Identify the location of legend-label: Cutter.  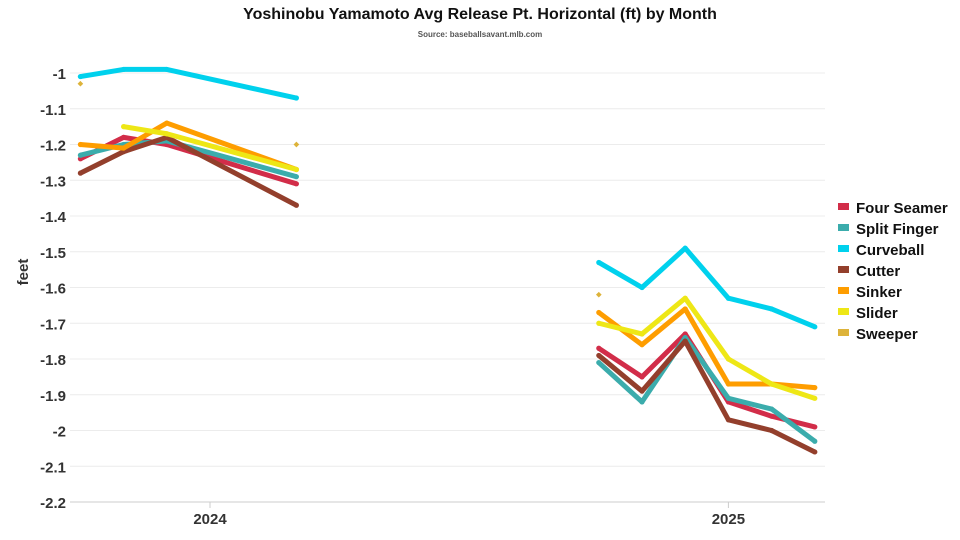
(878, 271).